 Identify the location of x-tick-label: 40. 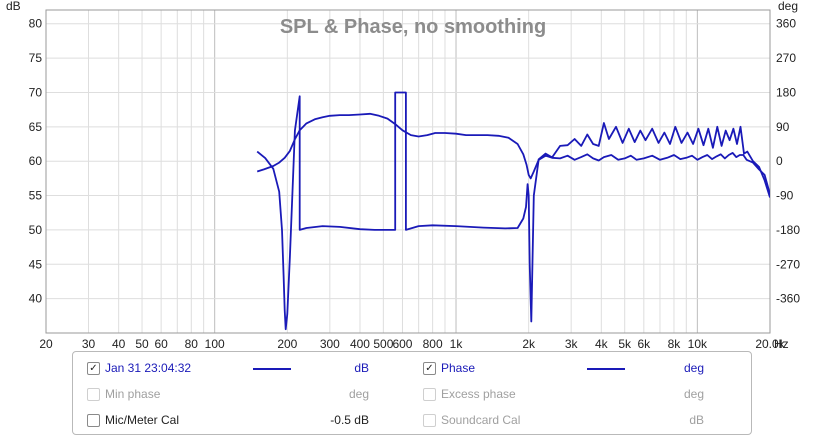
(119, 343).